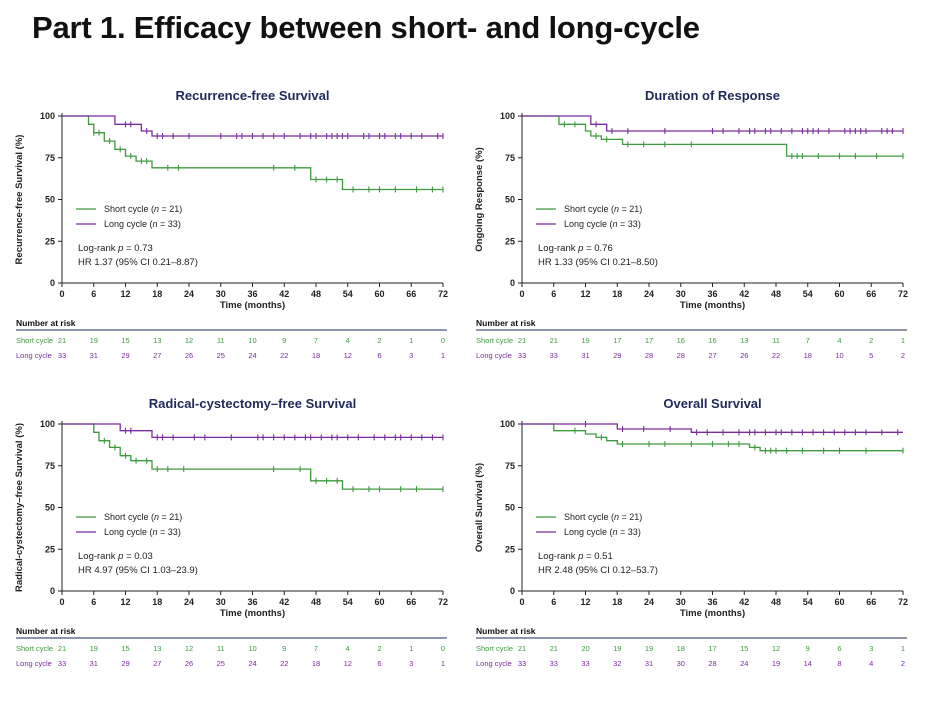 The width and height of the screenshot is (936, 716). I want to click on chart-title: Duration of Response, so click(712, 95).